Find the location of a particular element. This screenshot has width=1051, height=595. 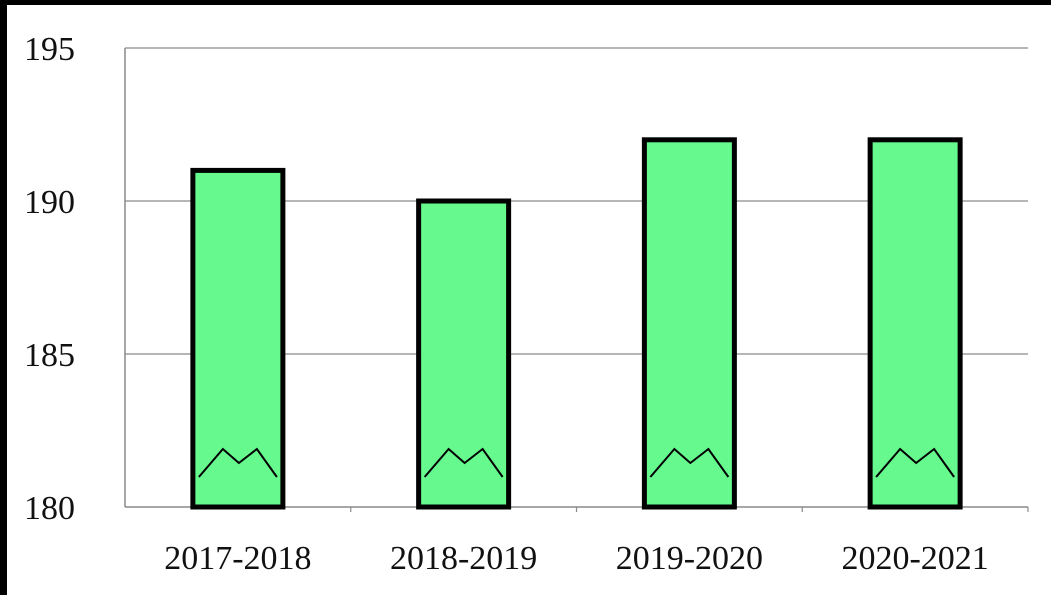

y-tick-label: 180 is located at coordinates (49, 508).